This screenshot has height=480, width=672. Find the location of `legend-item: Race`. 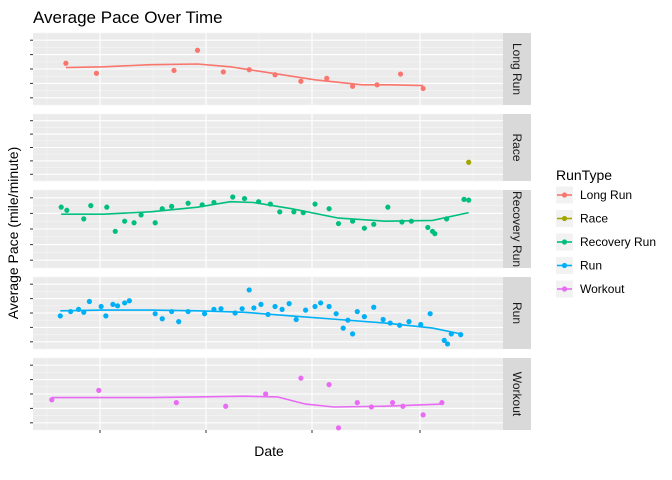

legend-item: Race is located at coordinates (582, 218).